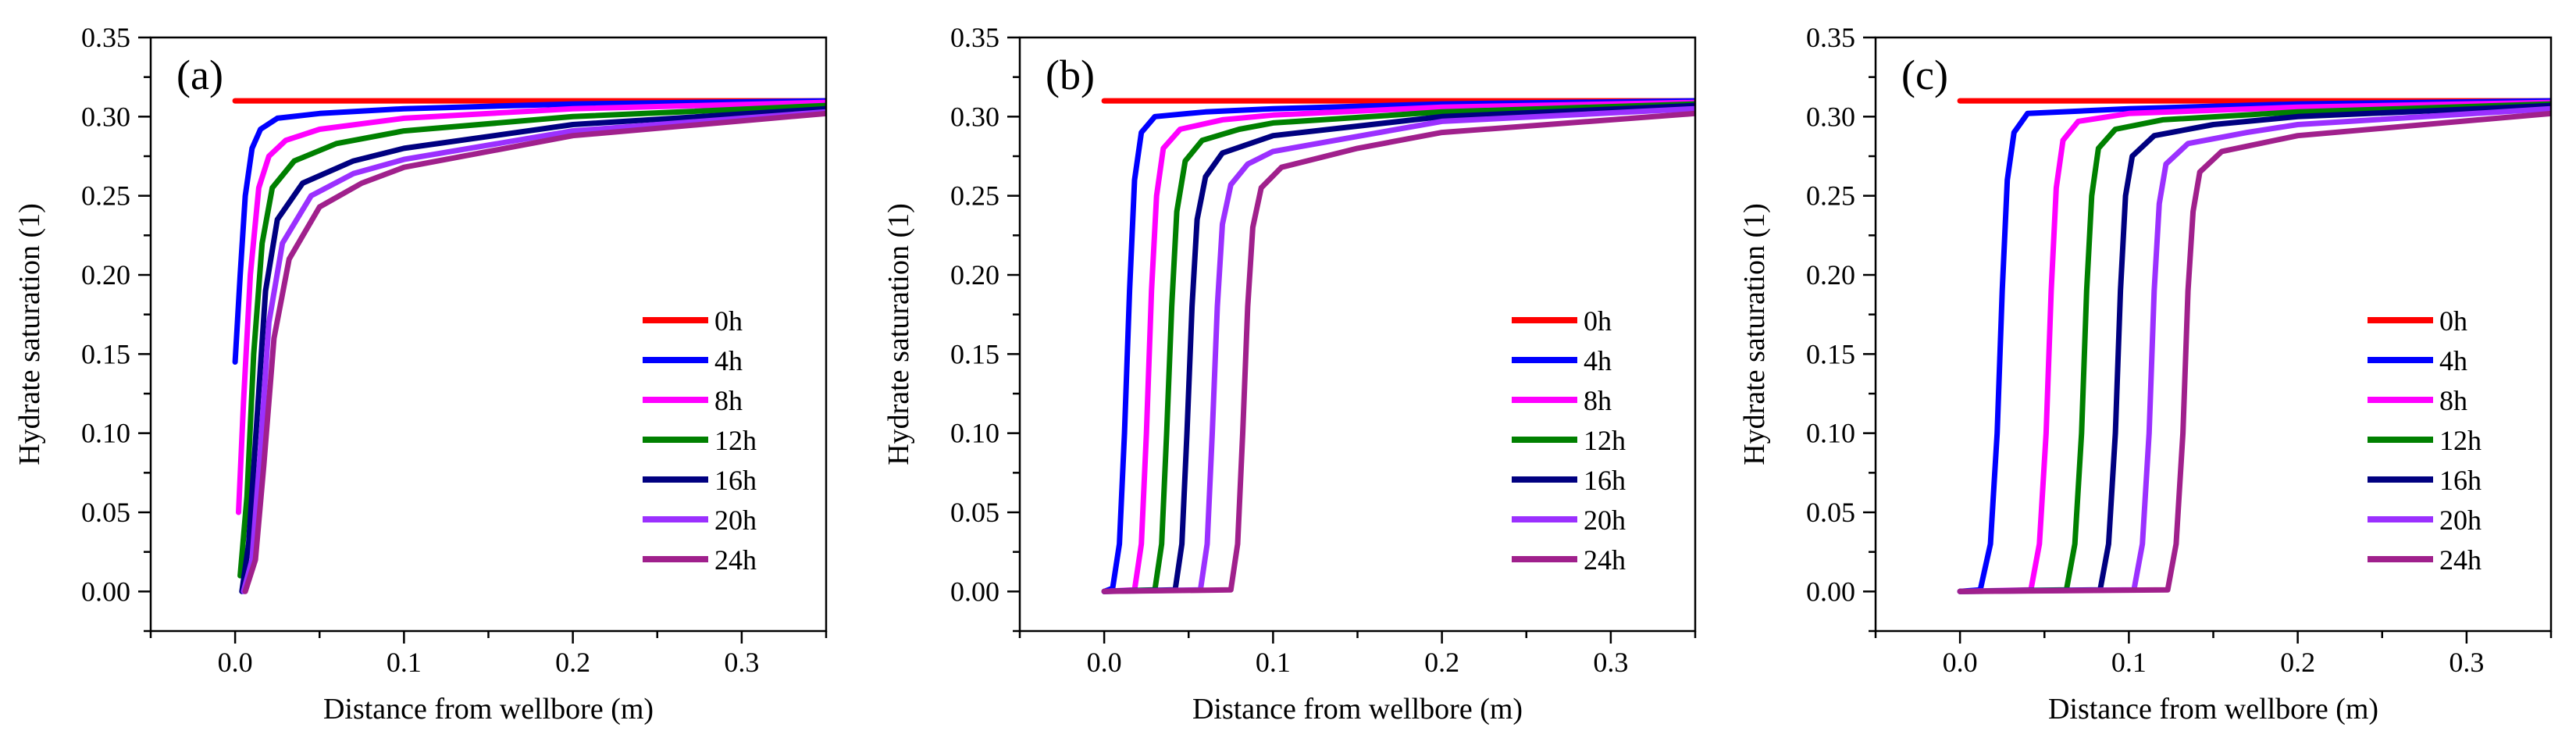 This screenshot has width=2576, height=756. What do you see at coordinates (529, 231) in the screenshot?
I see `series-line-4h` at bounding box center [529, 231].